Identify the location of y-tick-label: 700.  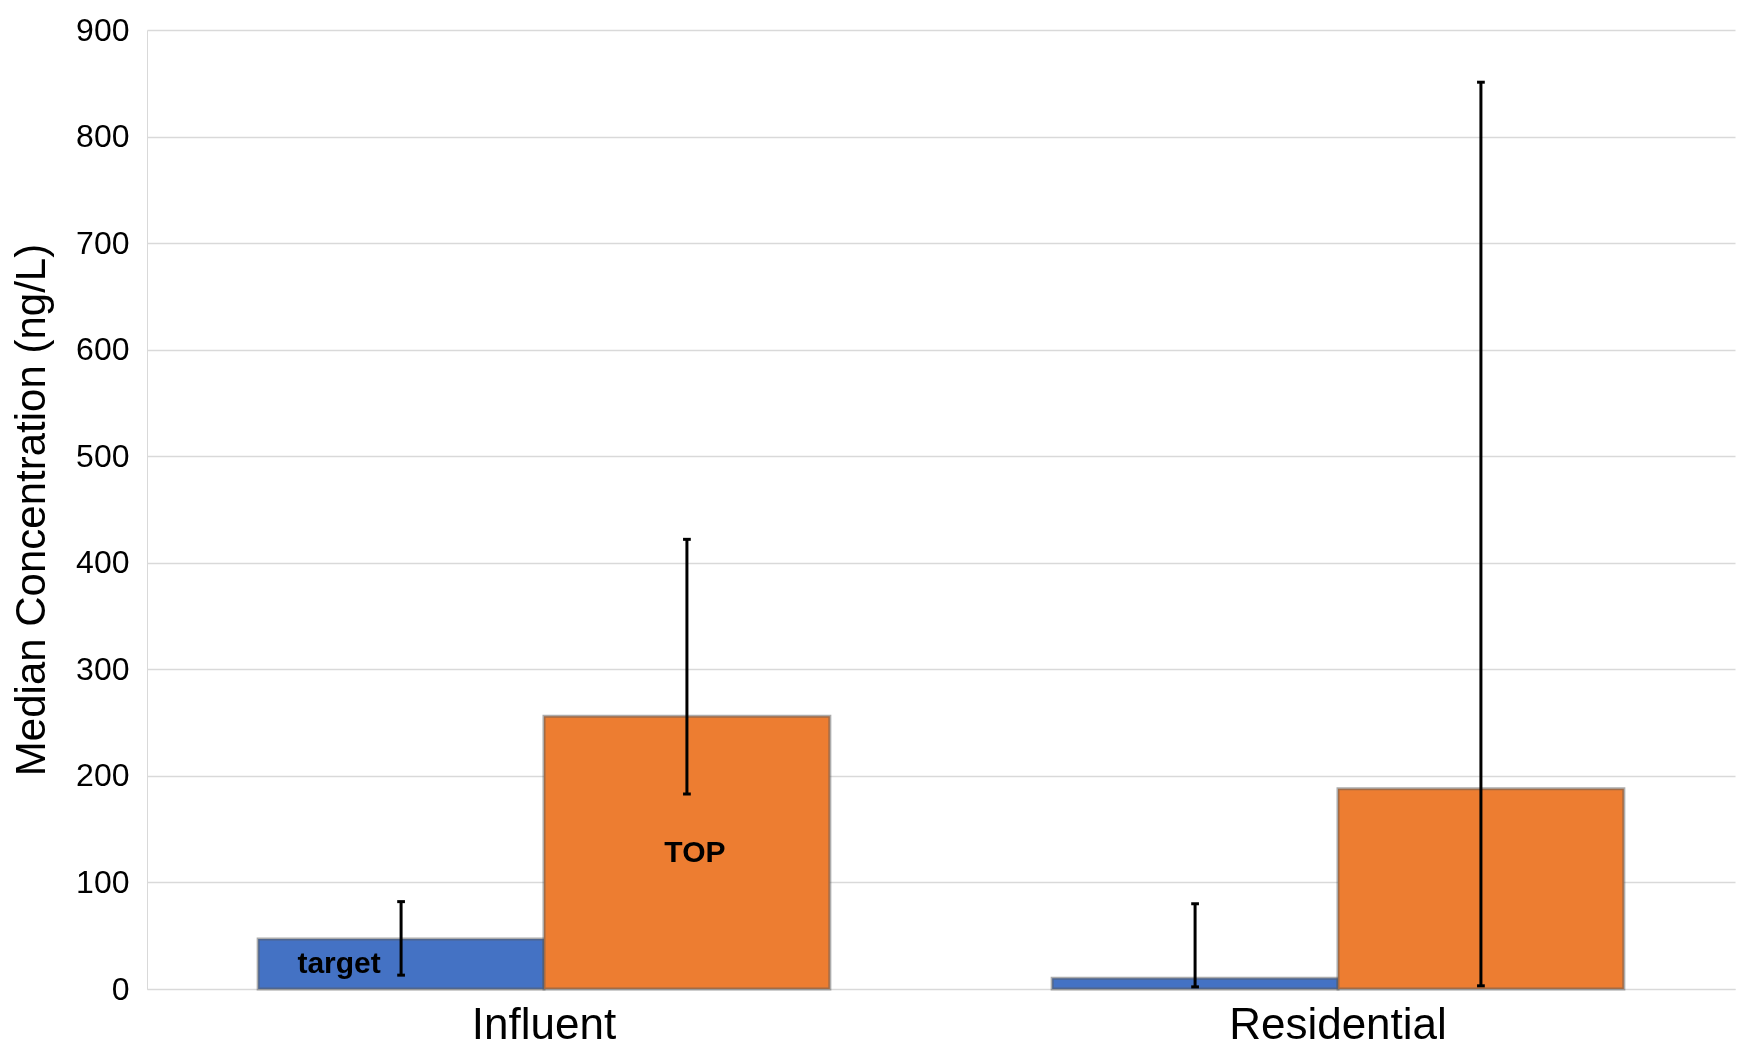
(103, 242).